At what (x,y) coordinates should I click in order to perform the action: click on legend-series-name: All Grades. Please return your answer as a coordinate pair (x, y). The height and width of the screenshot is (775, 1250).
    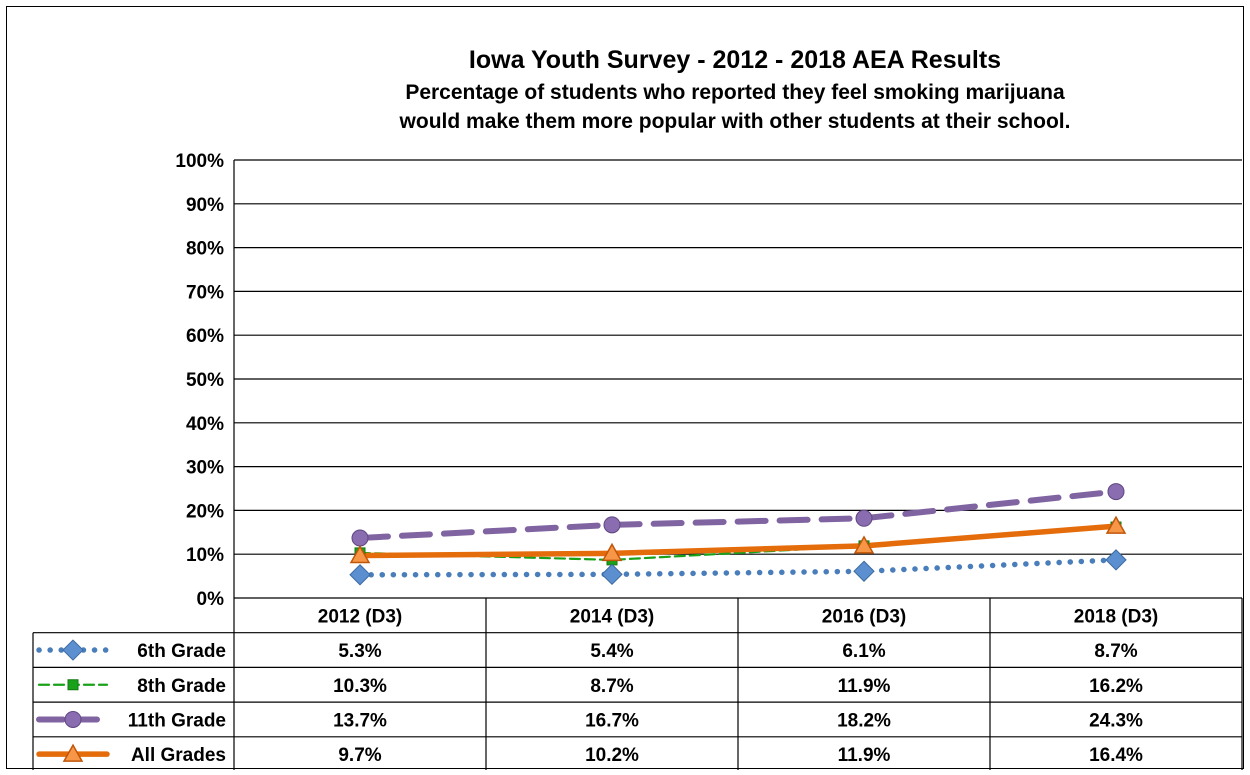
    Looking at the image, I should click on (178, 755).